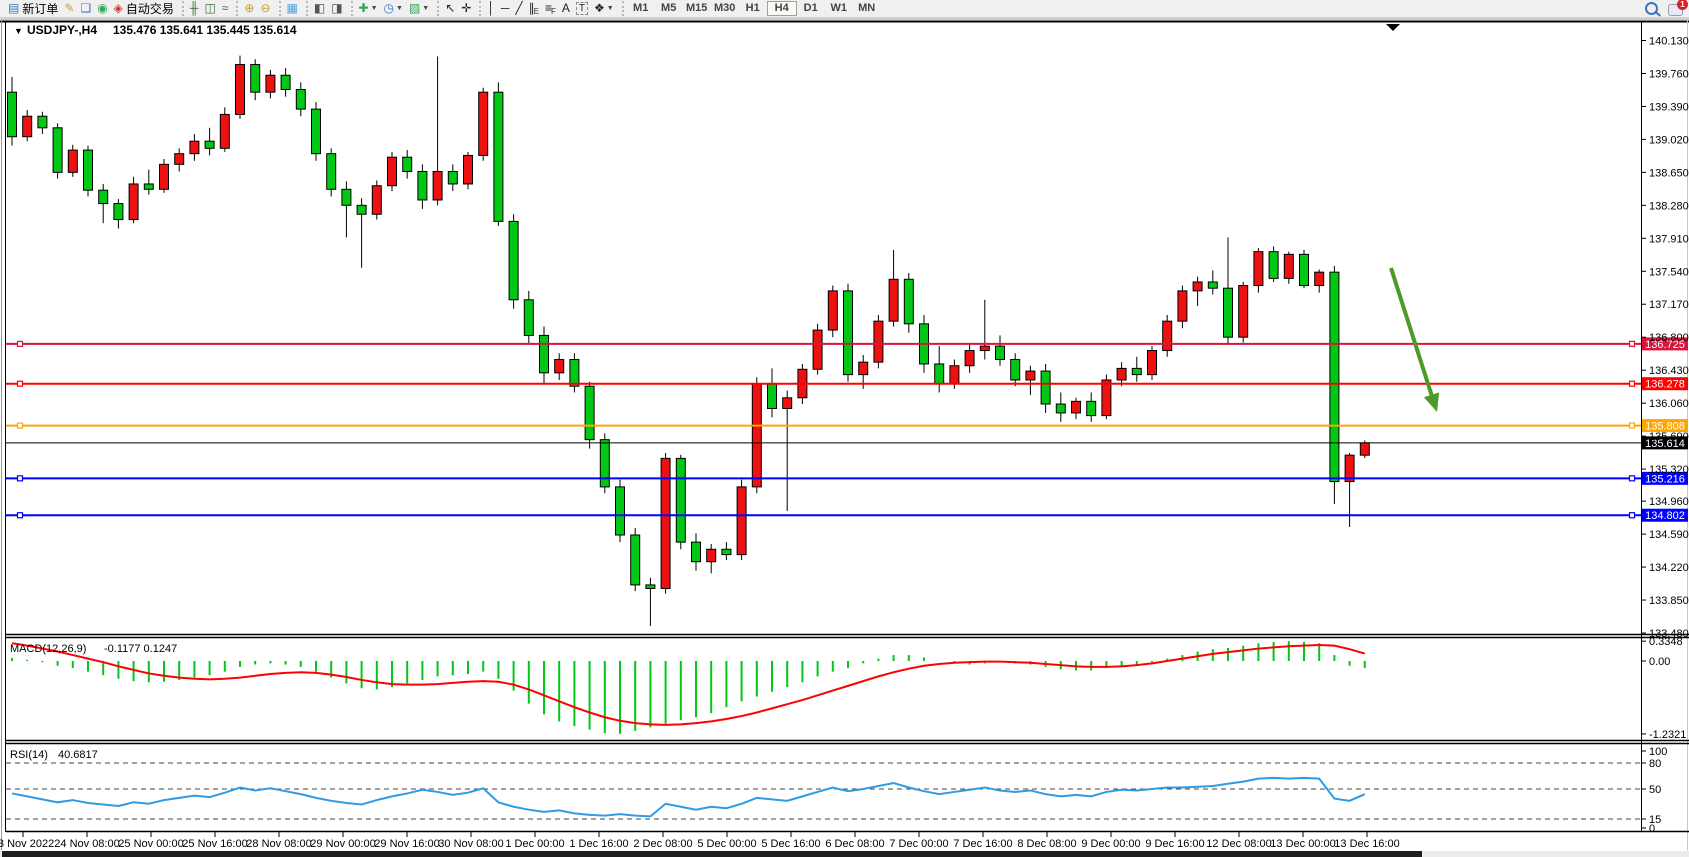  What do you see at coordinates (550, 8) in the screenshot?
I see `fibonacci-button: ≡ F` at bounding box center [550, 8].